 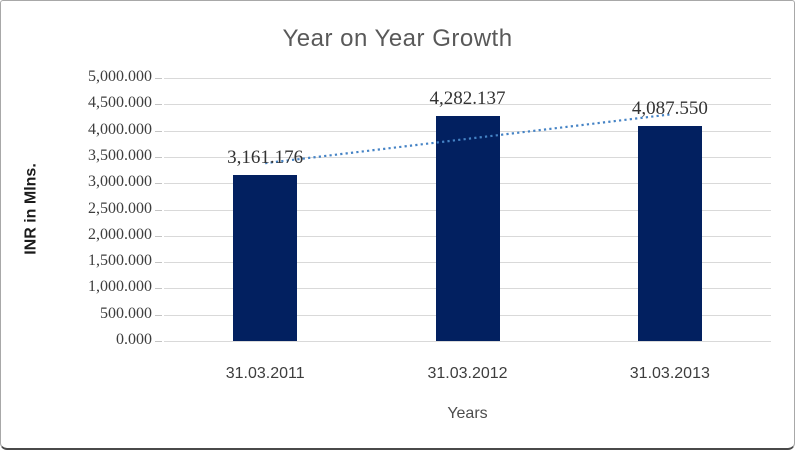 I want to click on data-label: 4,282.137, so click(x=467, y=98).